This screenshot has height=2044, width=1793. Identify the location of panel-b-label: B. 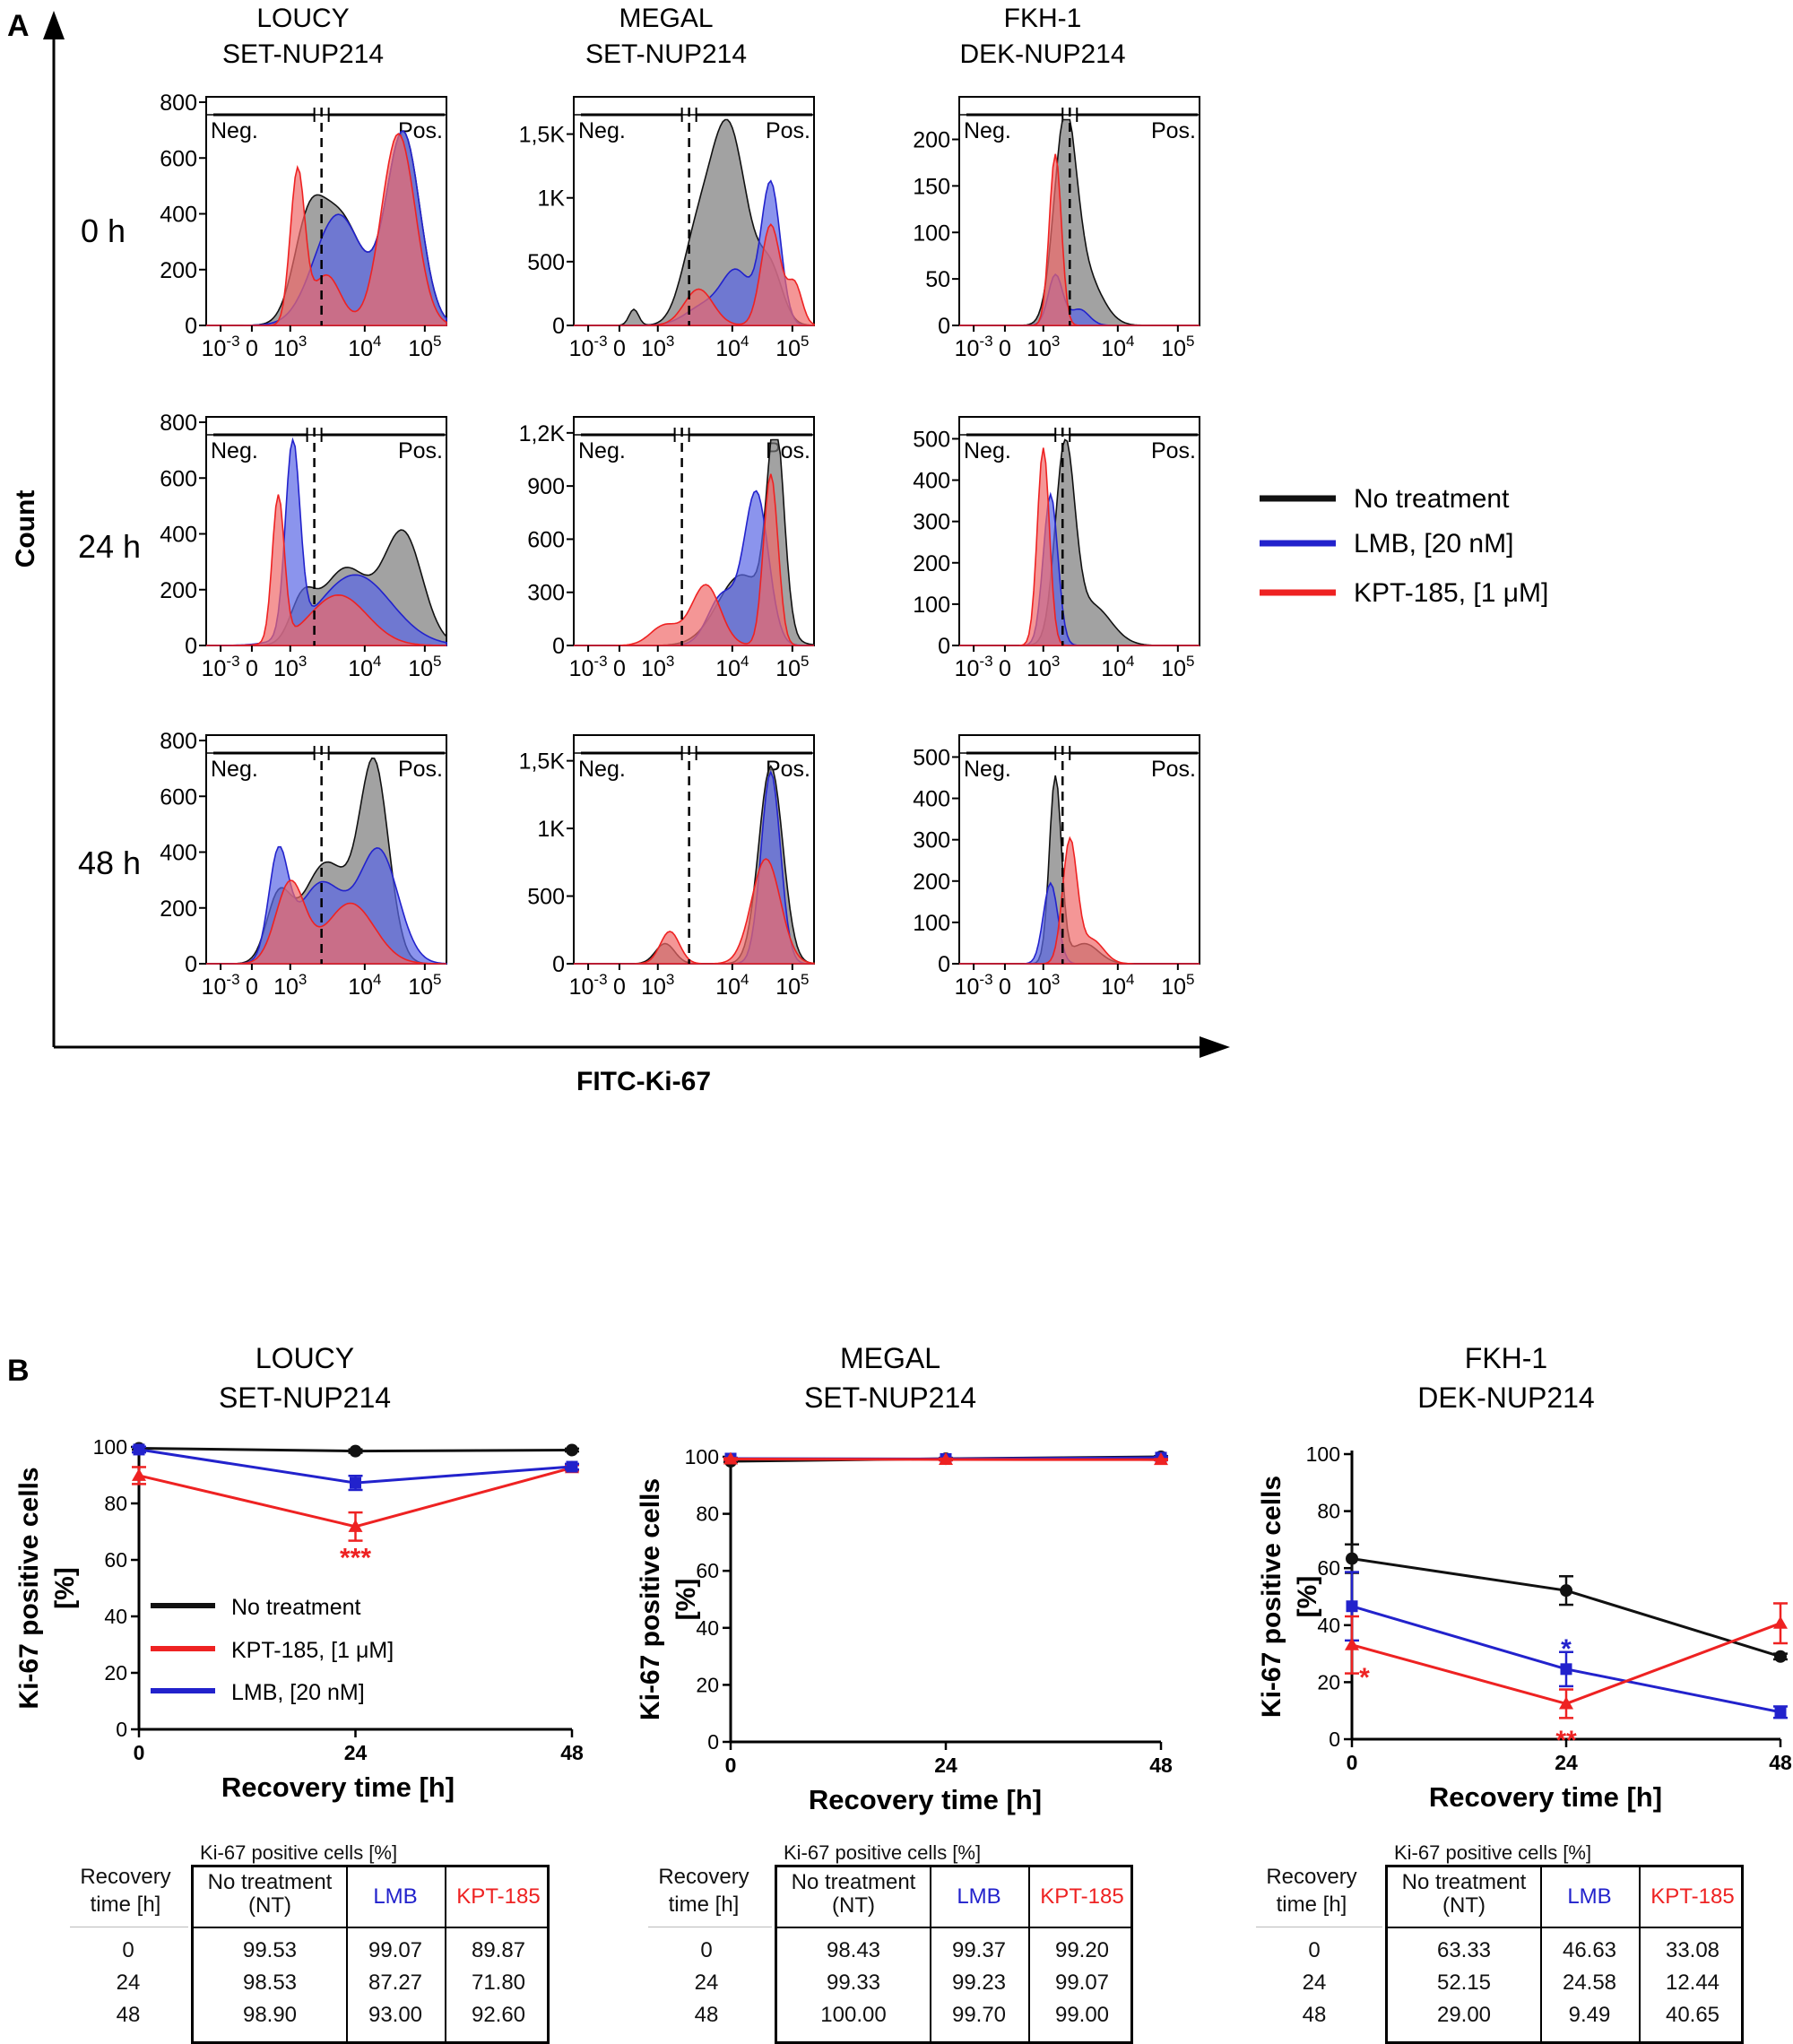
(18, 1371).